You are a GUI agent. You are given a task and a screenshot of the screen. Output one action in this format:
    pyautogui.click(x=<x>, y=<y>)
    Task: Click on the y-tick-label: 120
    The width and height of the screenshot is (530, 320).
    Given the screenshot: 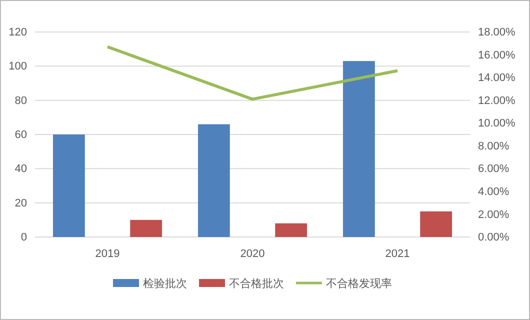 What is the action you would take?
    pyautogui.click(x=17, y=32)
    